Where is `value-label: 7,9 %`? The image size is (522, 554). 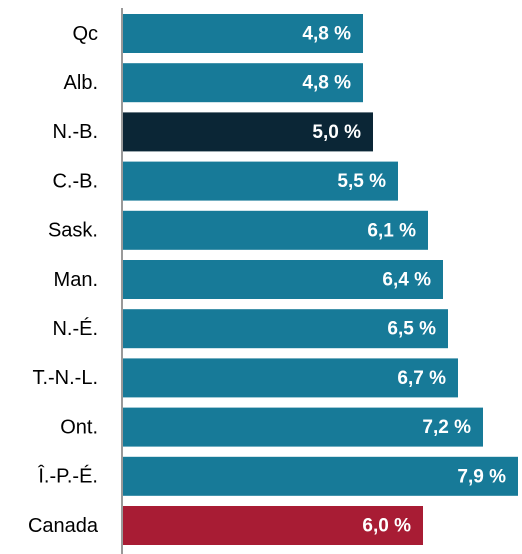
value-label: 7,9 % is located at coordinates (481, 476).